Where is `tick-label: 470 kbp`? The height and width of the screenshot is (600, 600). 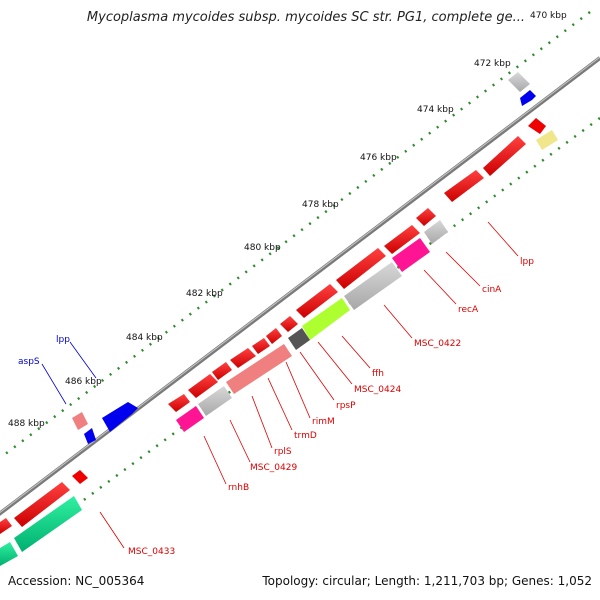
tick-label: 470 kbp is located at coordinates (548, 16).